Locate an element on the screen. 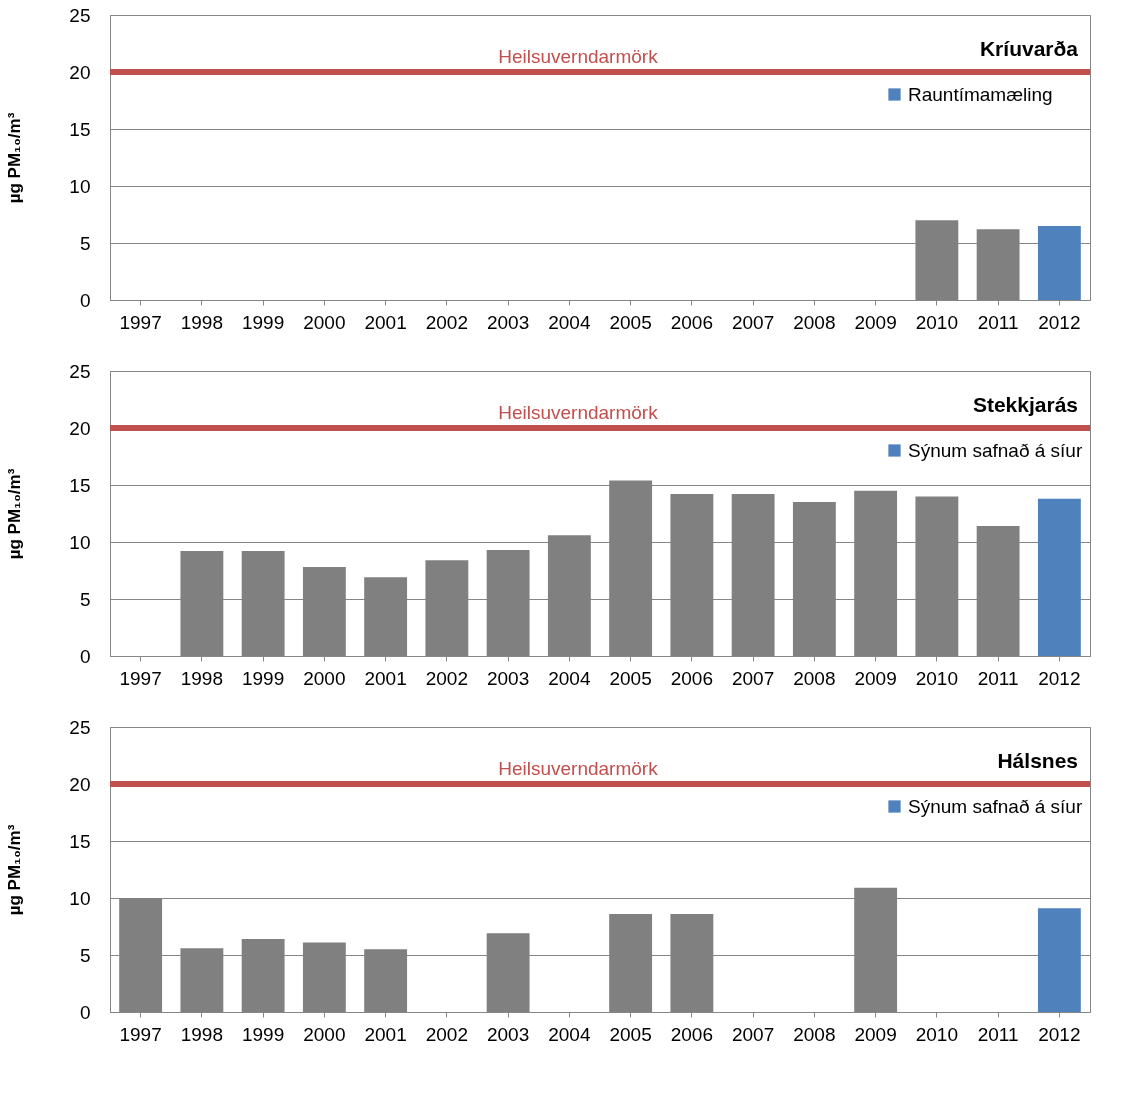  text: Stekkjarás is located at coordinates (1025, 404).